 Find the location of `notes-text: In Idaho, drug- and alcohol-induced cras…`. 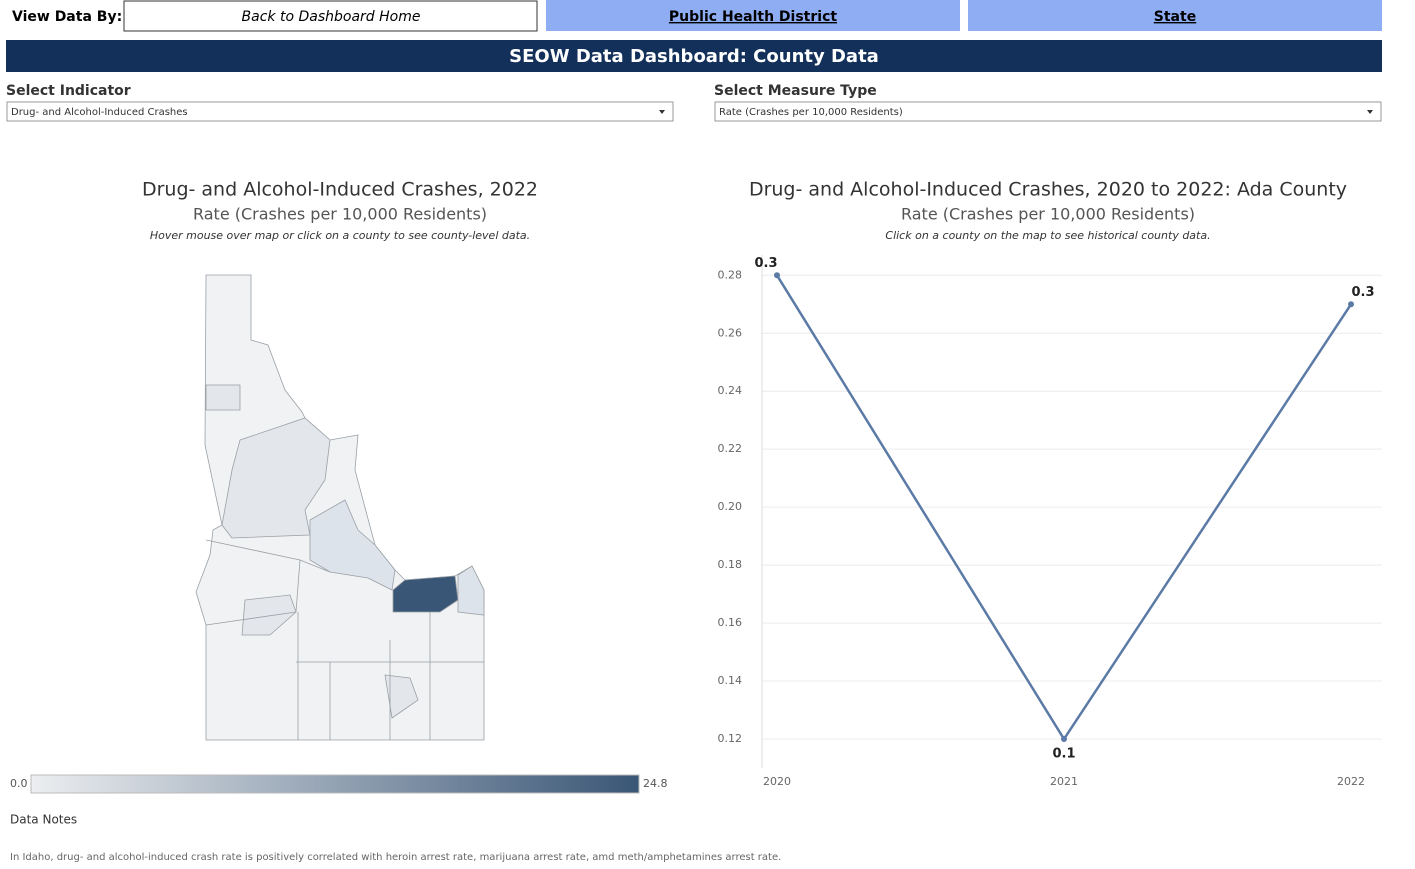

notes-text: In Idaho, drug- and alcohol-induced cras… is located at coordinates (395, 857).